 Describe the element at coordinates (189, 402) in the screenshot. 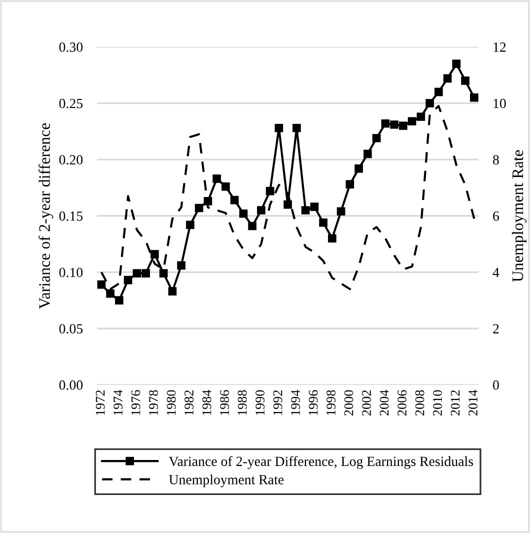

I see `x-tick-label: 1982` at that location.